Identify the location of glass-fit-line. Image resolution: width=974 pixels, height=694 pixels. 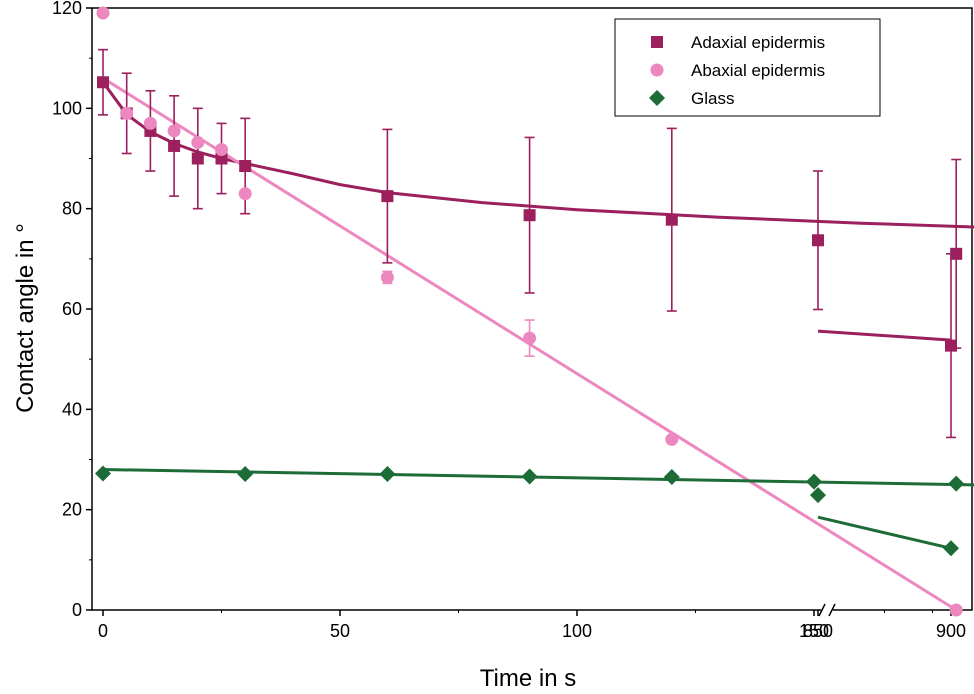
(538, 477).